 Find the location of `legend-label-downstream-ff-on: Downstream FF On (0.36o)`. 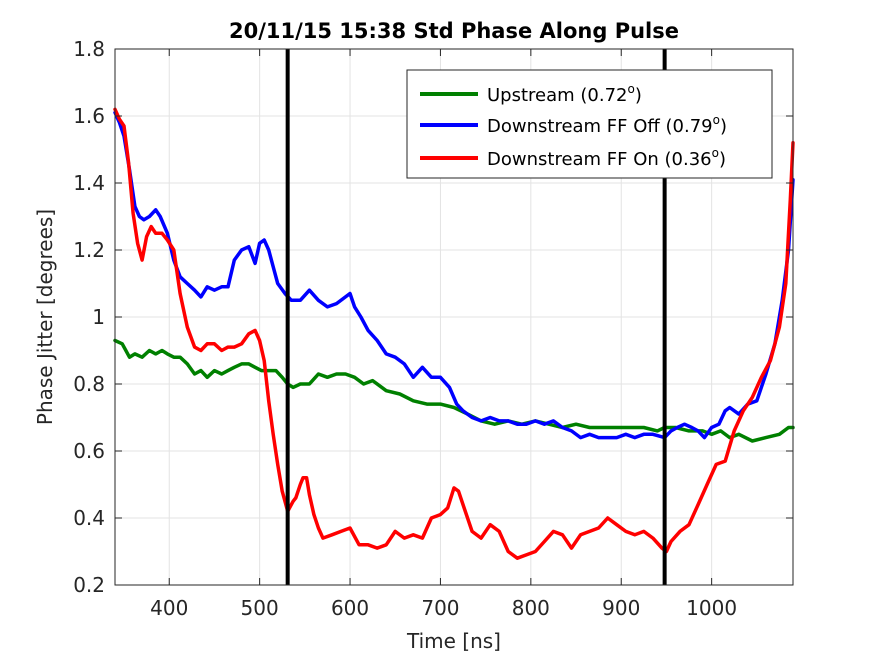

legend-label-downstream-ff-on: Downstream FF On (0.36o) is located at coordinates (606, 158).